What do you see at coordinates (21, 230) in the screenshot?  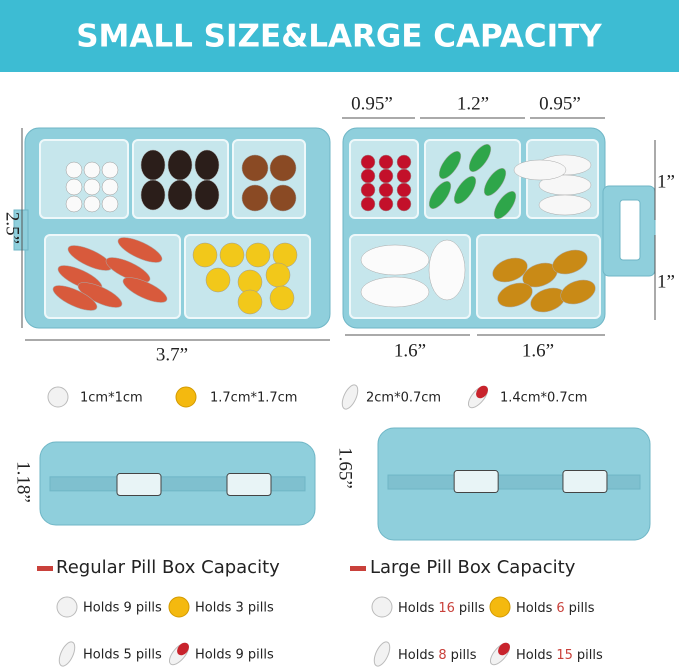 I see `hinge` at bounding box center [21, 230].